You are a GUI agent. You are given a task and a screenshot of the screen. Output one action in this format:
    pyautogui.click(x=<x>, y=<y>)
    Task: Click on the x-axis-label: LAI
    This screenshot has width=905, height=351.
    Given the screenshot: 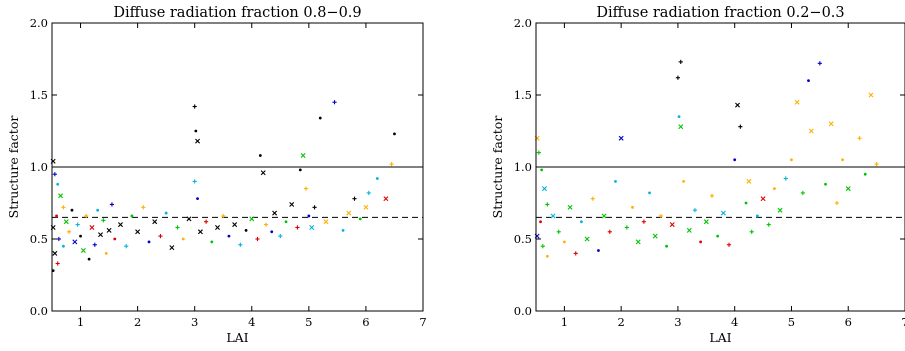 What is the action you would take?
    pyautogui.click(x=237, y=337)
    